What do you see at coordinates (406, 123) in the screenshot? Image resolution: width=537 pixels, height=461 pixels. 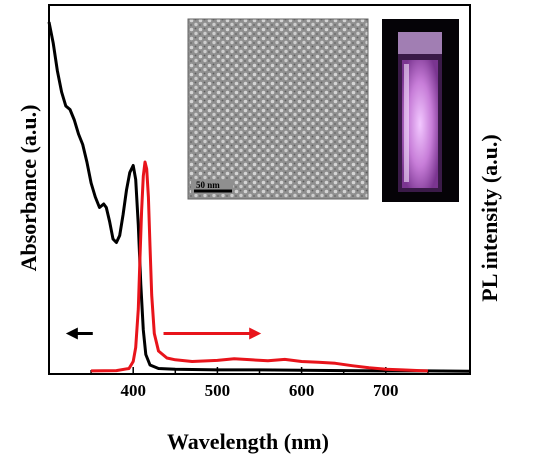 I see `cuvette-highlight` at bounding box center [406, 123].